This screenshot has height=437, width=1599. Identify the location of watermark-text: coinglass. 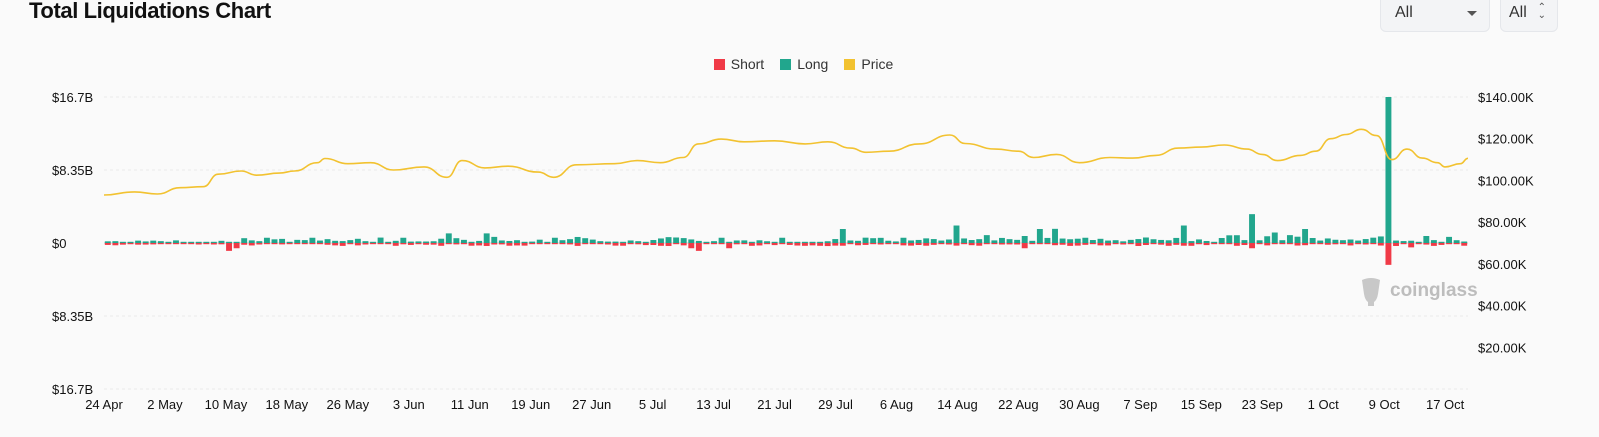
(1434, 290).